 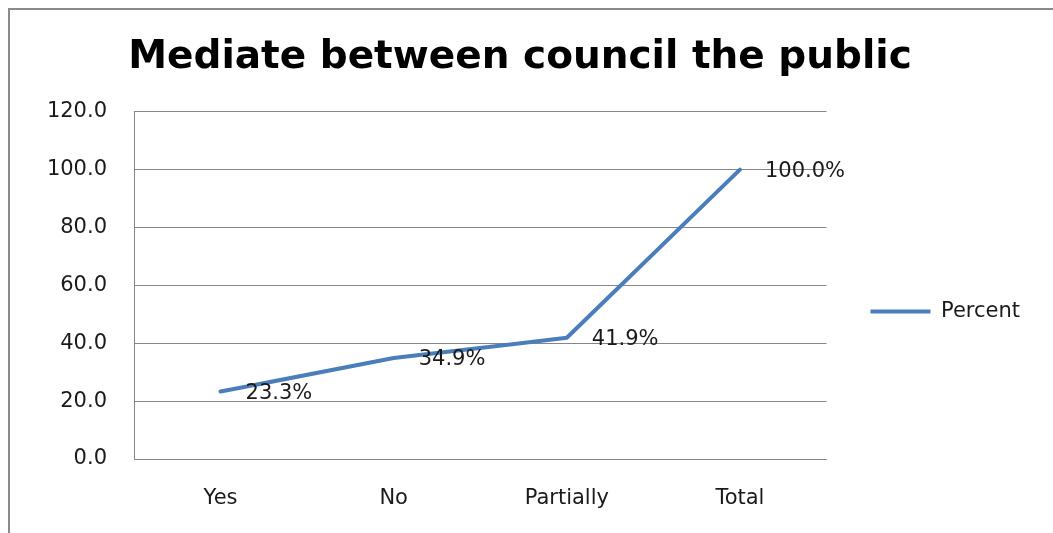 I want to click on chart-title: Mediate between council the public, so click(x=520, y=54).